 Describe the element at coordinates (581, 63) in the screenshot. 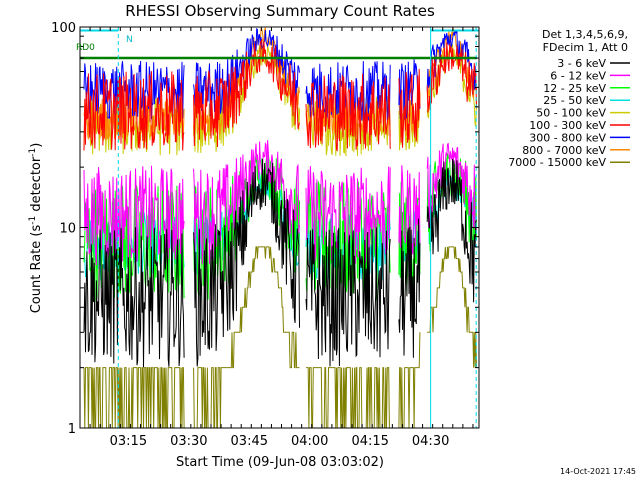

I see `legend-label: 3 - 6 keV` at that location.